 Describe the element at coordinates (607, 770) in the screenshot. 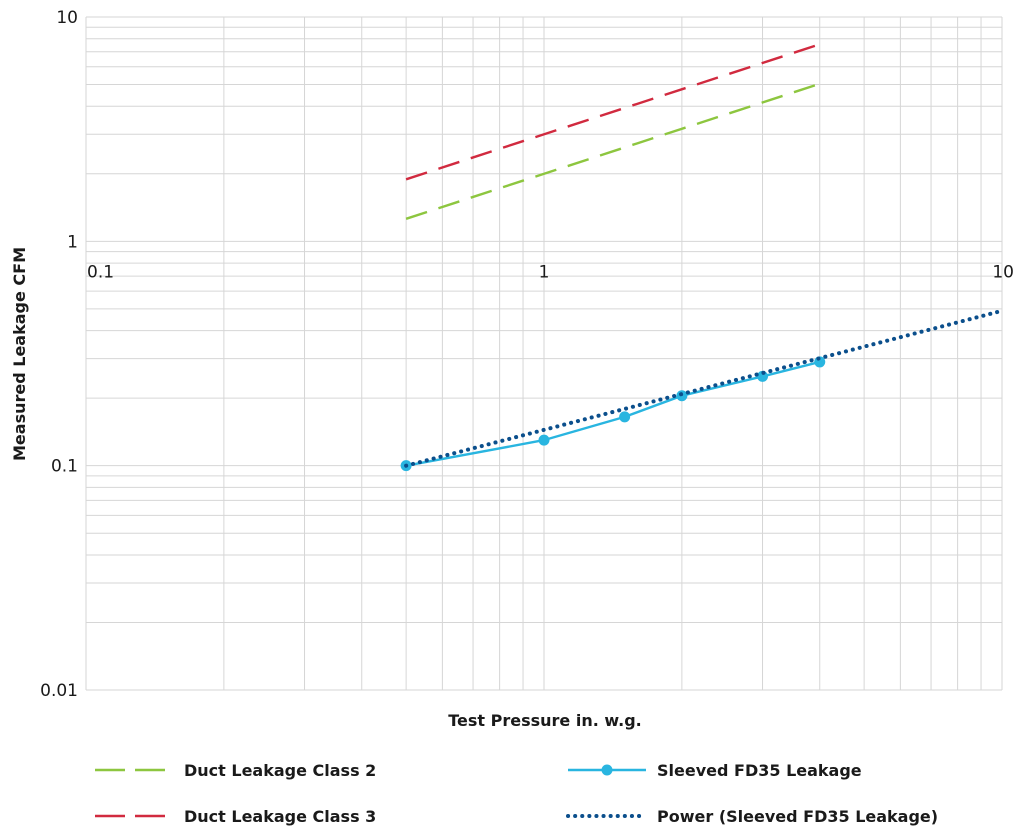

I see `legend-marker` at that location.